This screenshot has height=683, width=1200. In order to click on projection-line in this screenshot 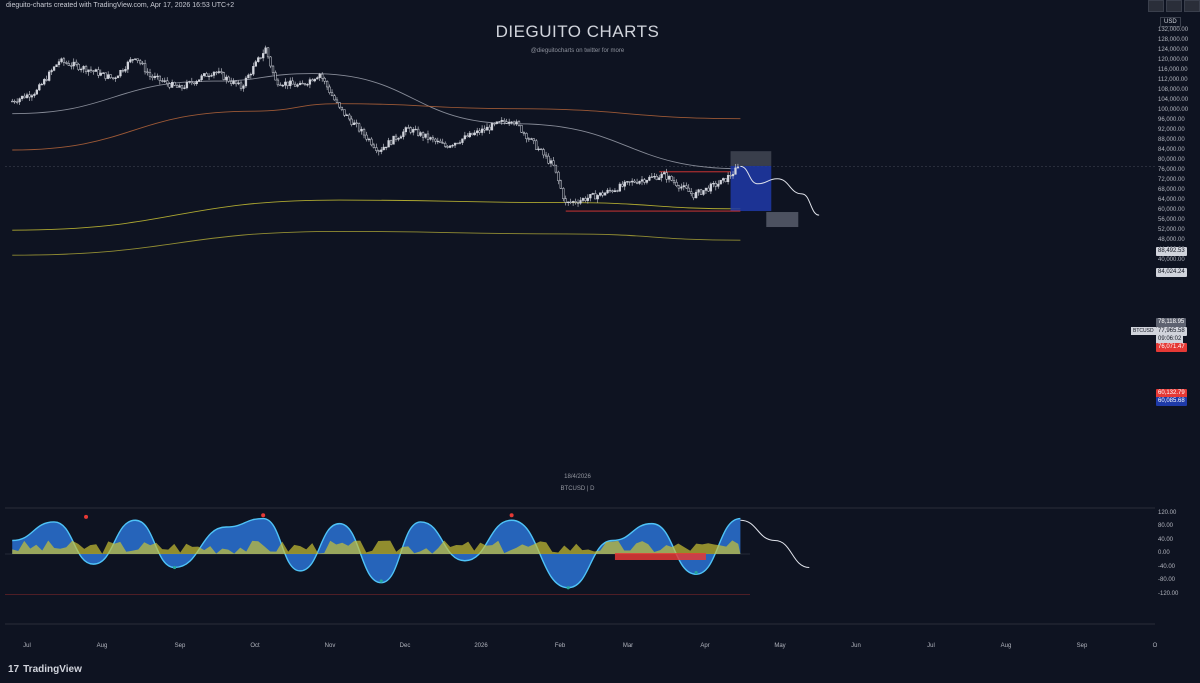, I will do `click(780, 190)`.